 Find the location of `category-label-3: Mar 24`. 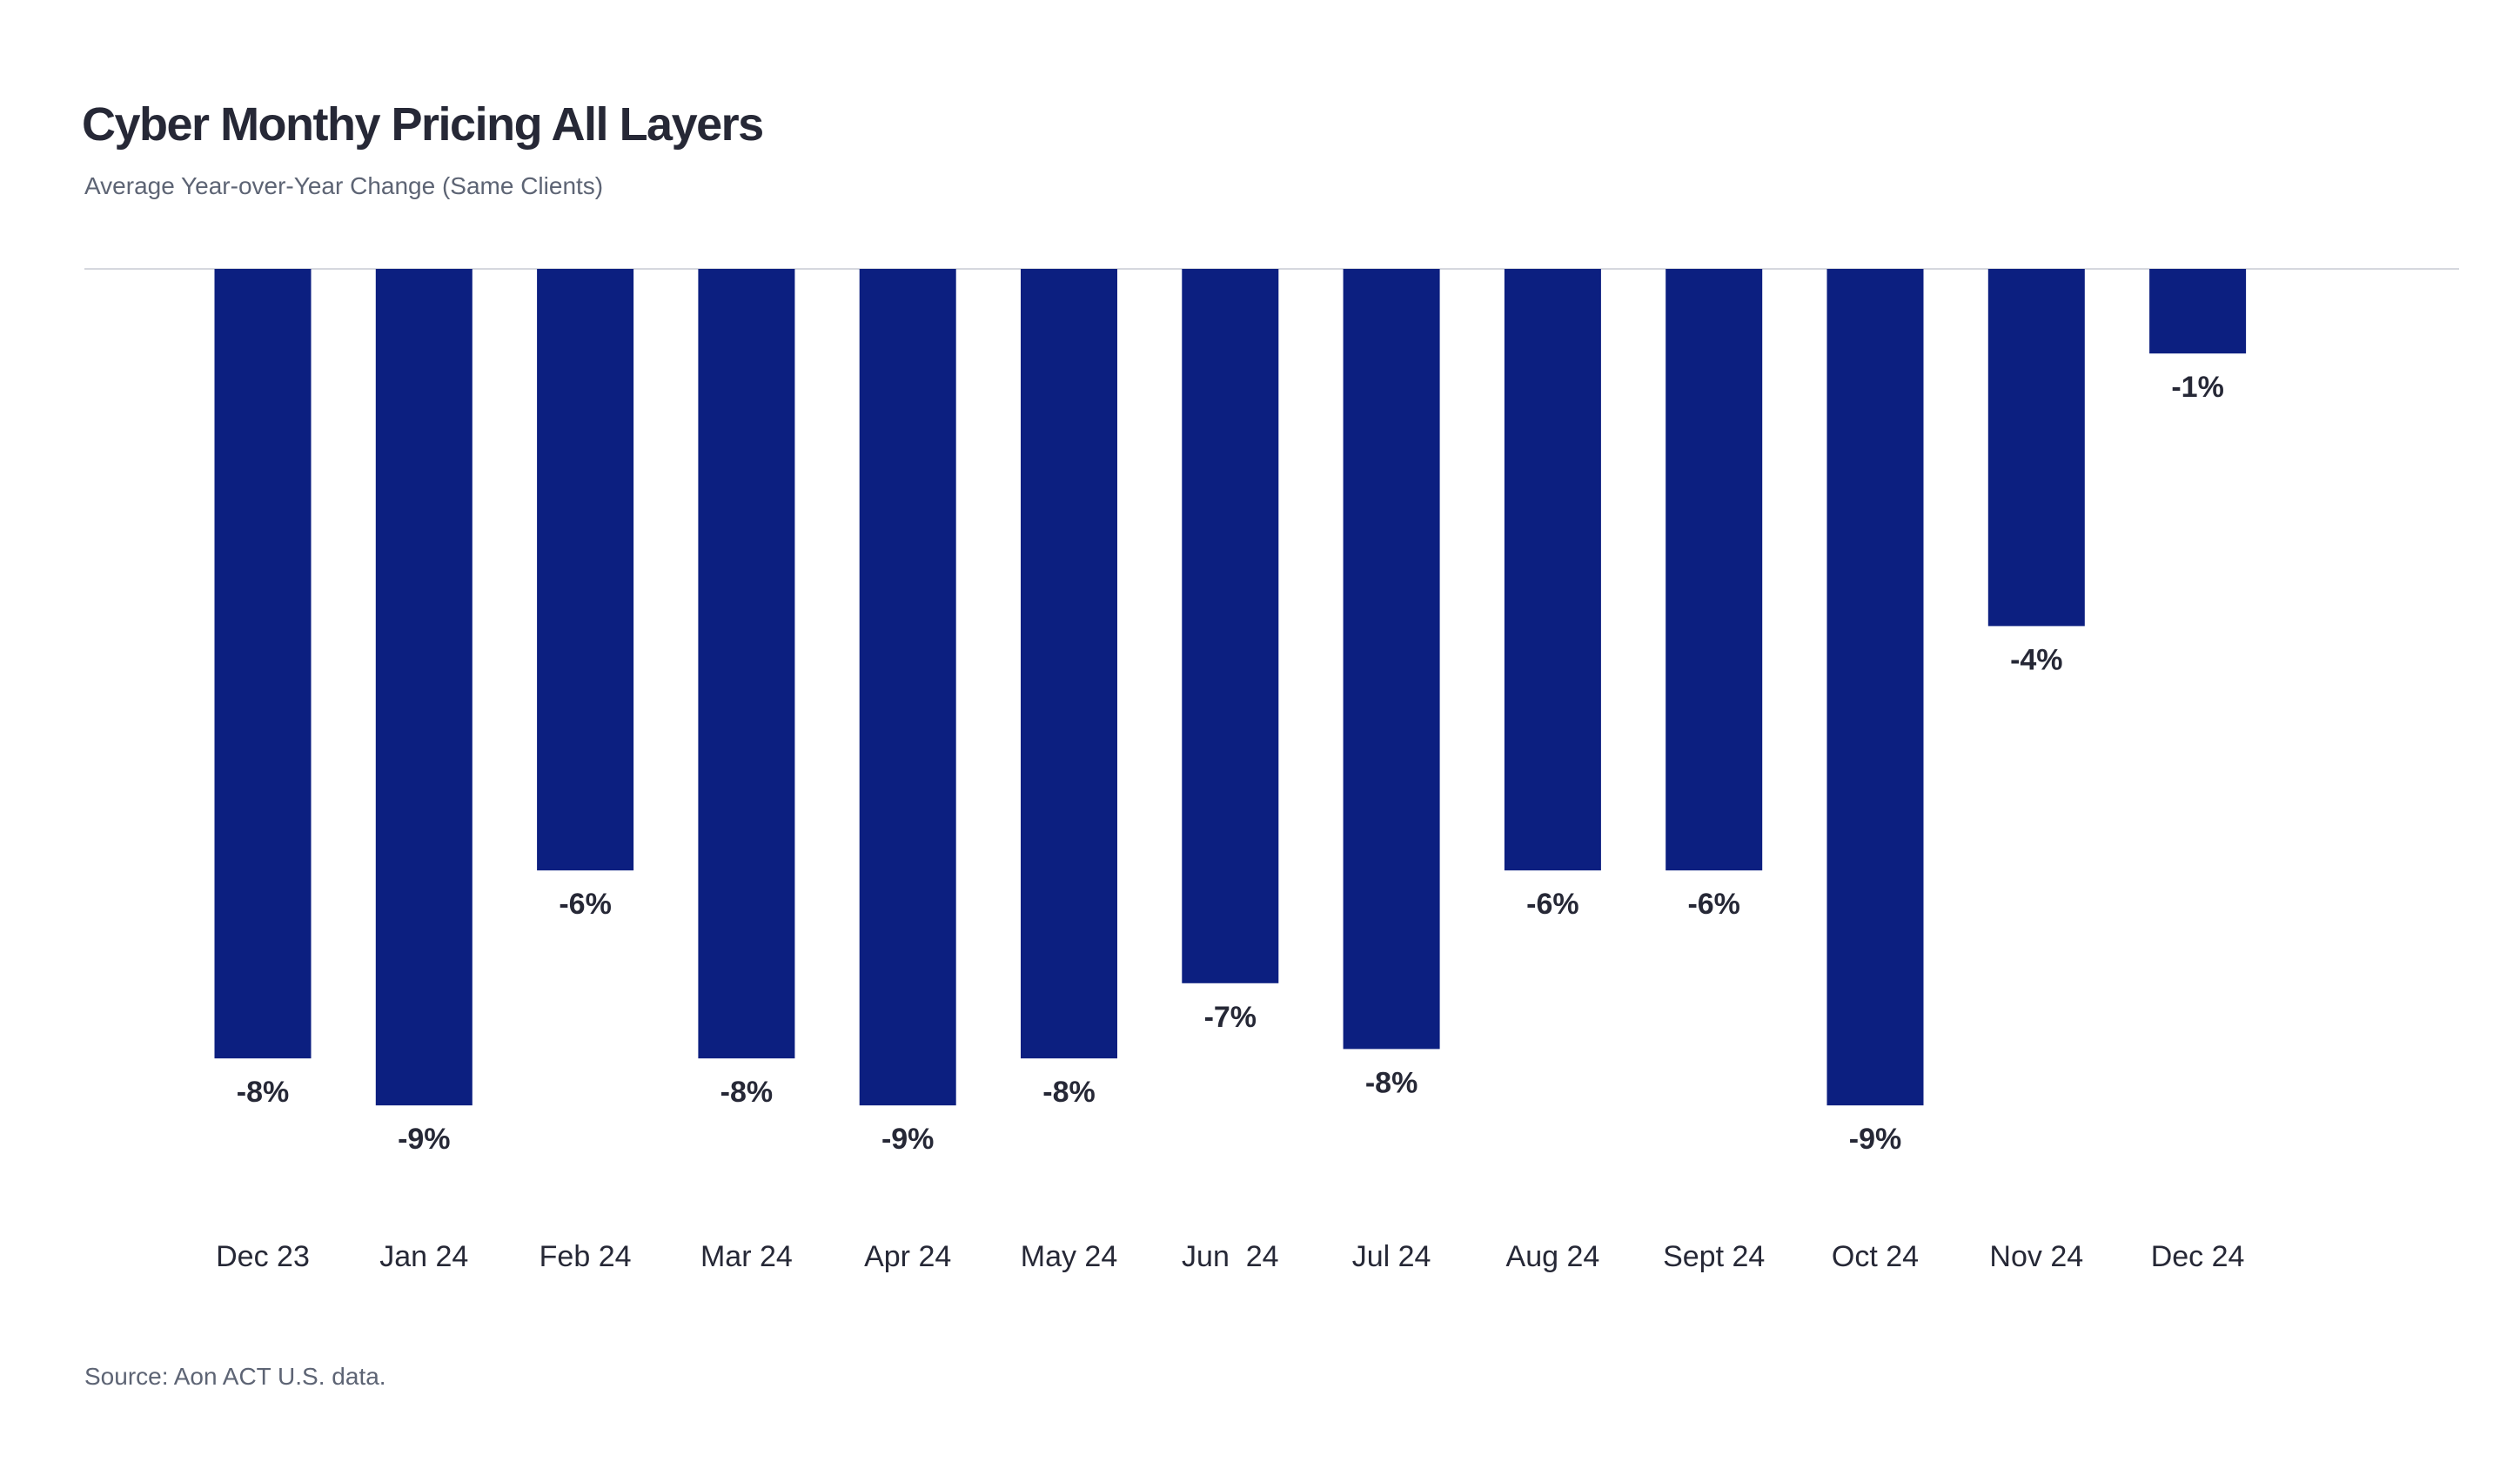

category-label-3: Mar 24 is located at coordinates (746, 1256).